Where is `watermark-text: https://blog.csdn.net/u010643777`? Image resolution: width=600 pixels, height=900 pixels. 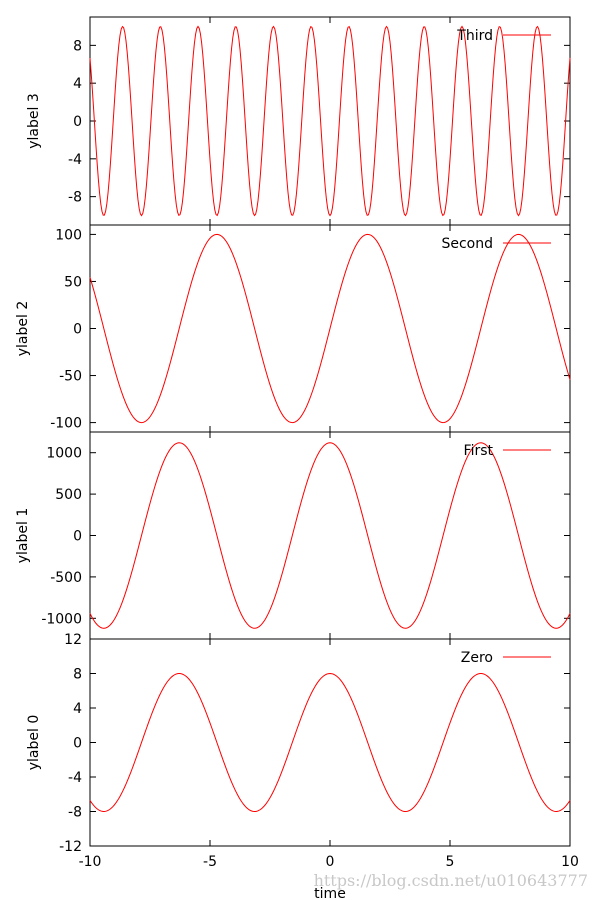
watermark-text: https://blog.csdn.net/u010643777 is located at coordinates (451, 880).